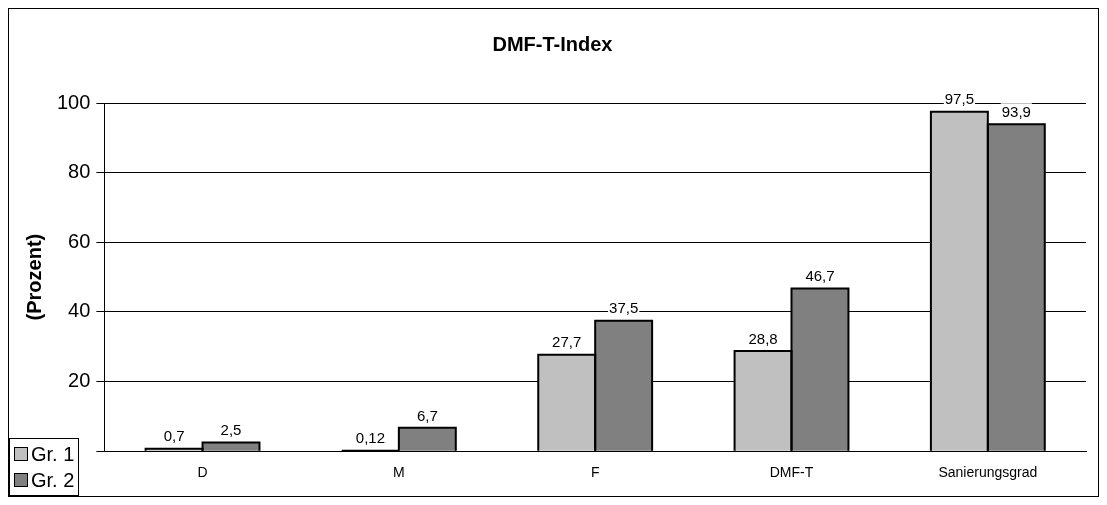  What do you see at coordinates (79, 310) in the screenshot?
I see `y-tick-label: 40` at bounding box center [79, 310].